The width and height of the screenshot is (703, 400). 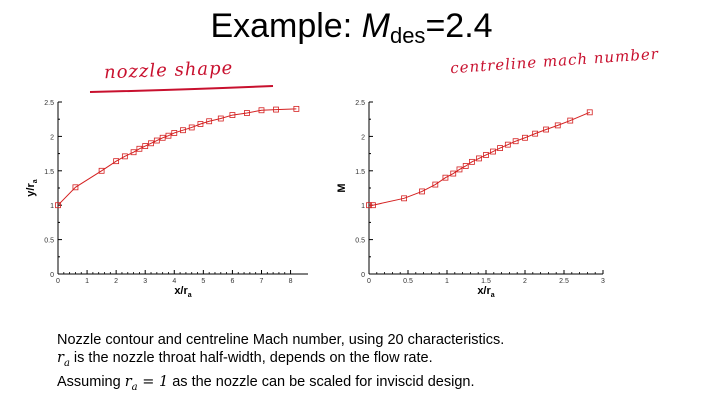 What do you see at coordinates (181, 89) in the screenshot?
I see `annotation-underline-left` at bounding box center [181, 89].